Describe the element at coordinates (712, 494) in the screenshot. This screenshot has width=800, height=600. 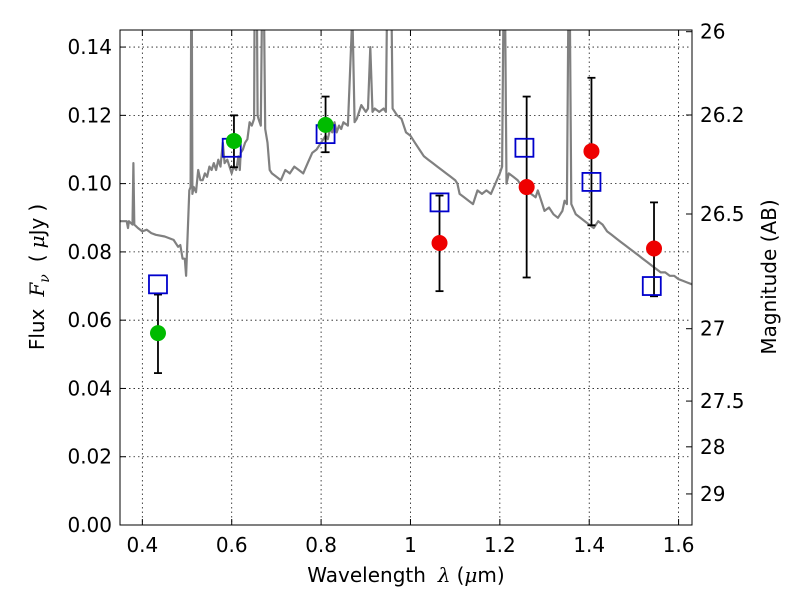
I see `y2-tick-label: 29` at that location.